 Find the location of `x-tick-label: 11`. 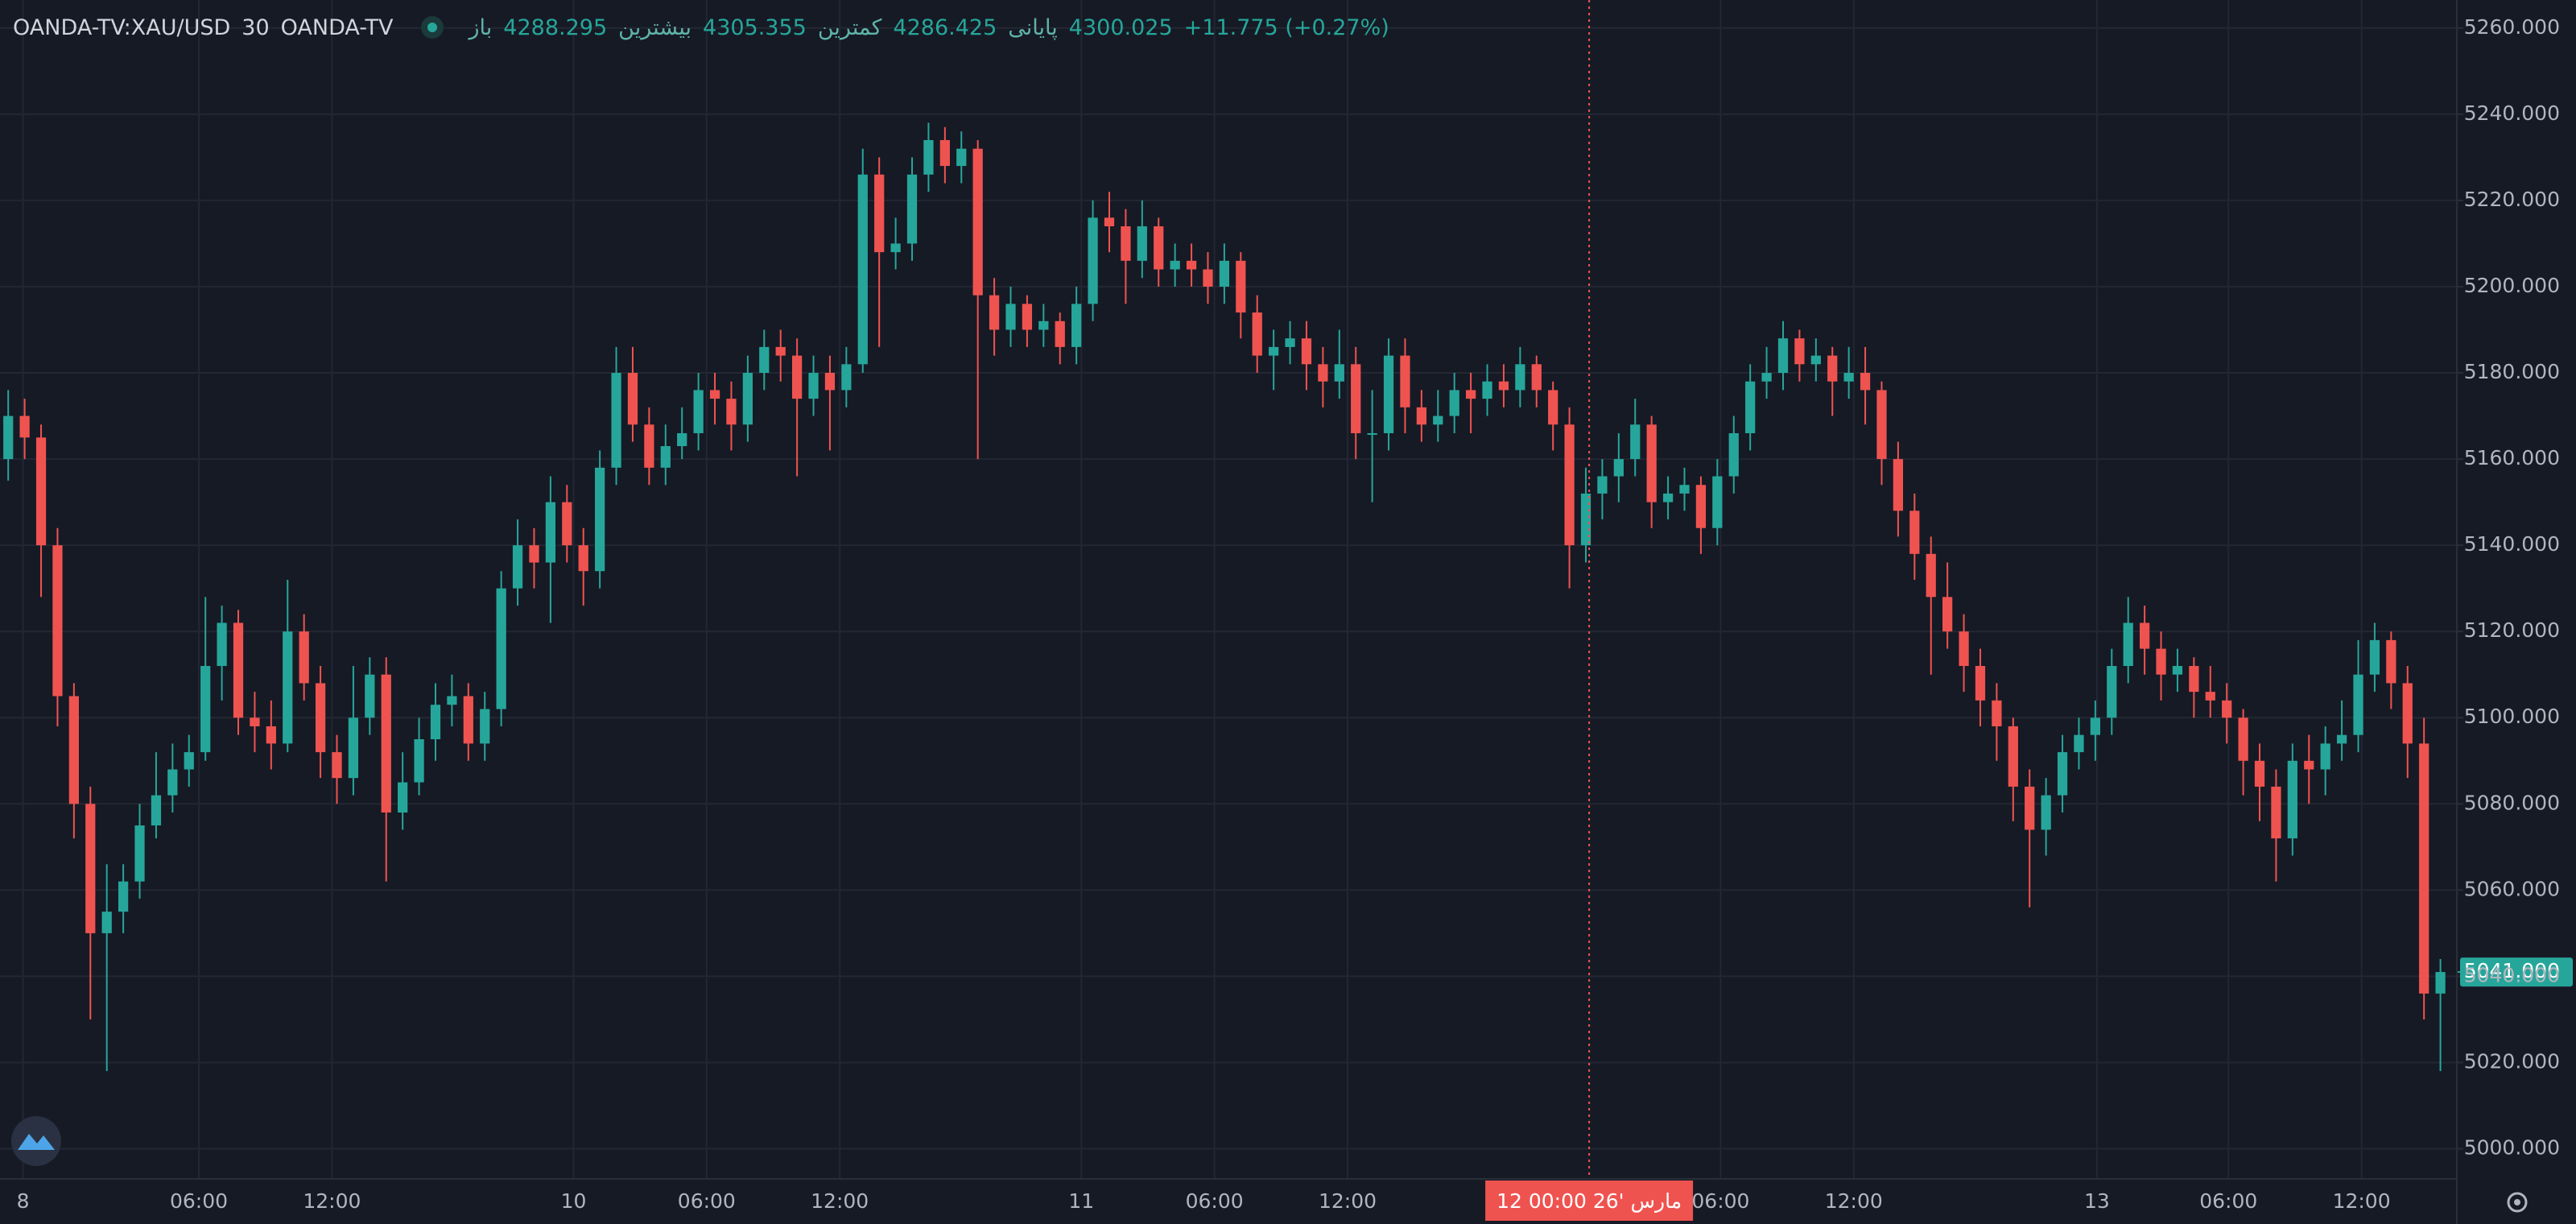

x-tick-label: 11 is located at coordinates (1081, 1201).